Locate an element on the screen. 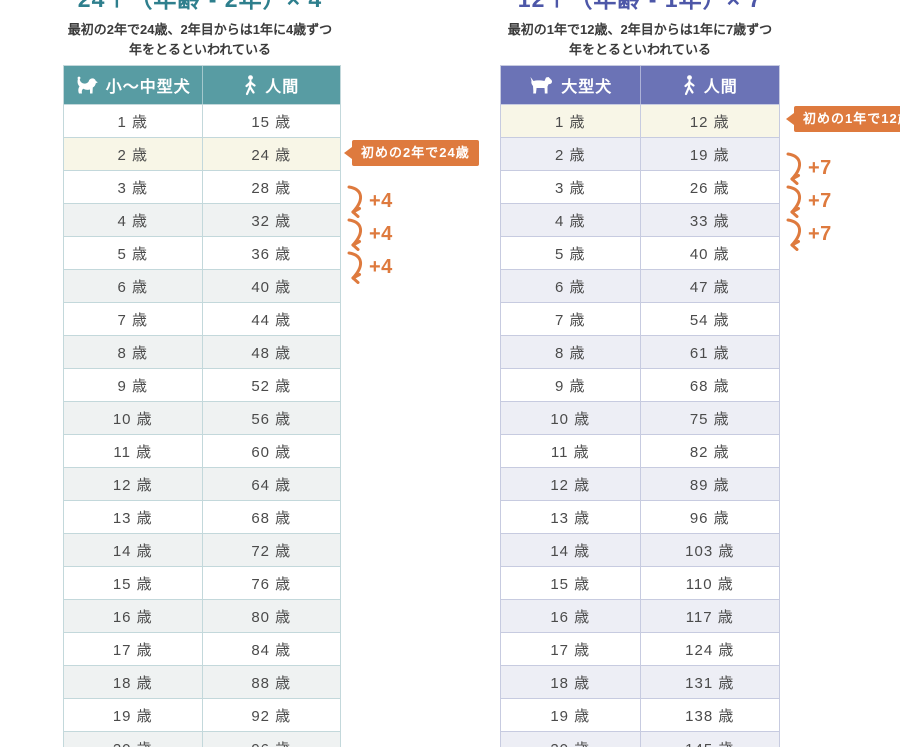  table-row: 3 歳 26 歳 is located at coordinates (640, 186).